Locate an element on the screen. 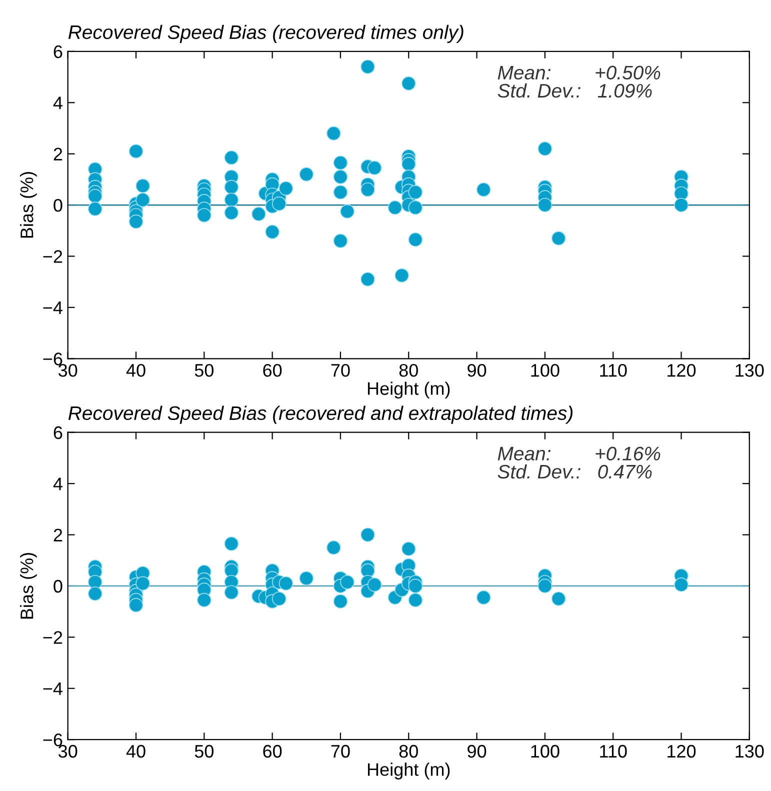 Image resolution: width=771 pixels, height=791 pixels. annotation: Mean: +0.16% Std. Dev.: 0.47% is located at coordinates (579, 462).